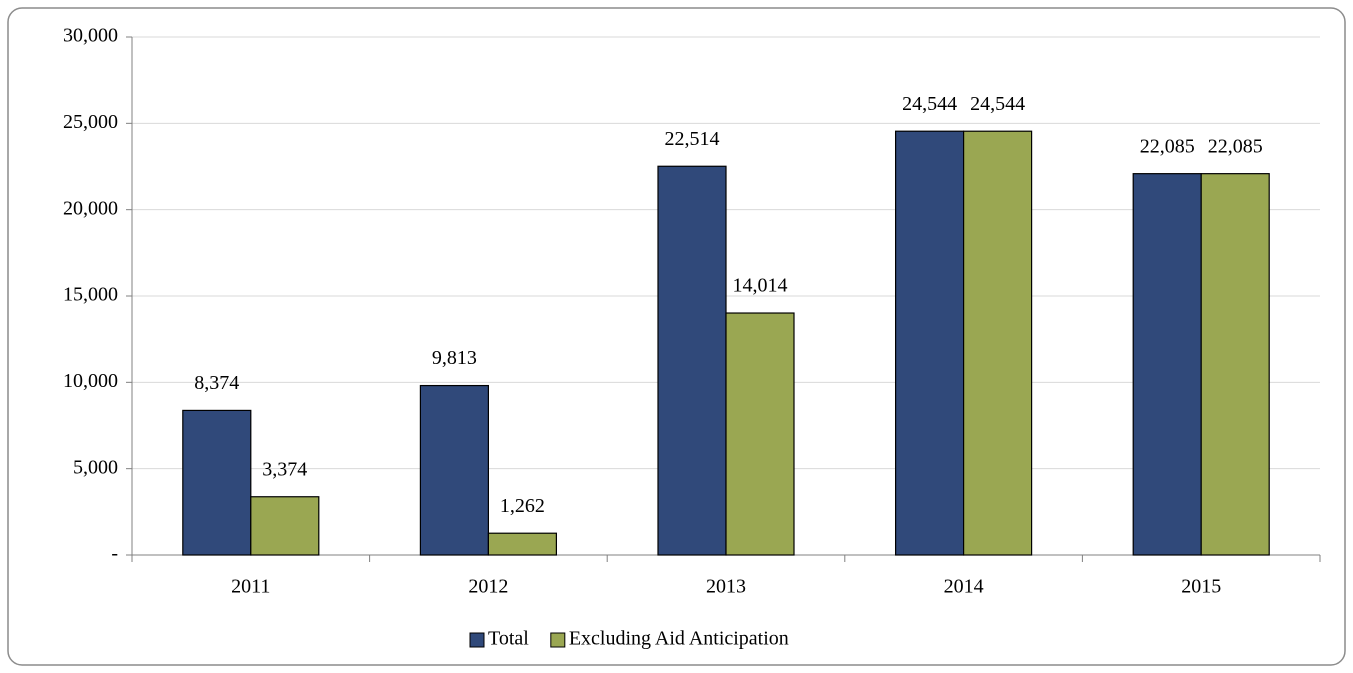 Image resolution: width=1353 pixels, height=673 pixels. I want to click on data-label: 9,813, so click(454, 358).